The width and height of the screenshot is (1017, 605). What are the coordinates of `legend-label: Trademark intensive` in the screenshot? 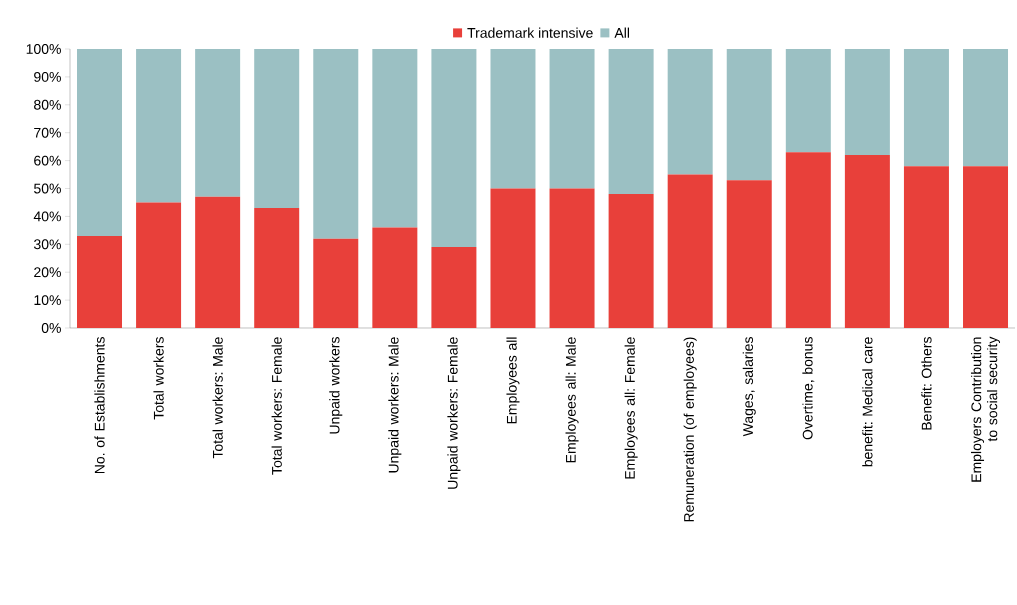 It's located at (530, 32).